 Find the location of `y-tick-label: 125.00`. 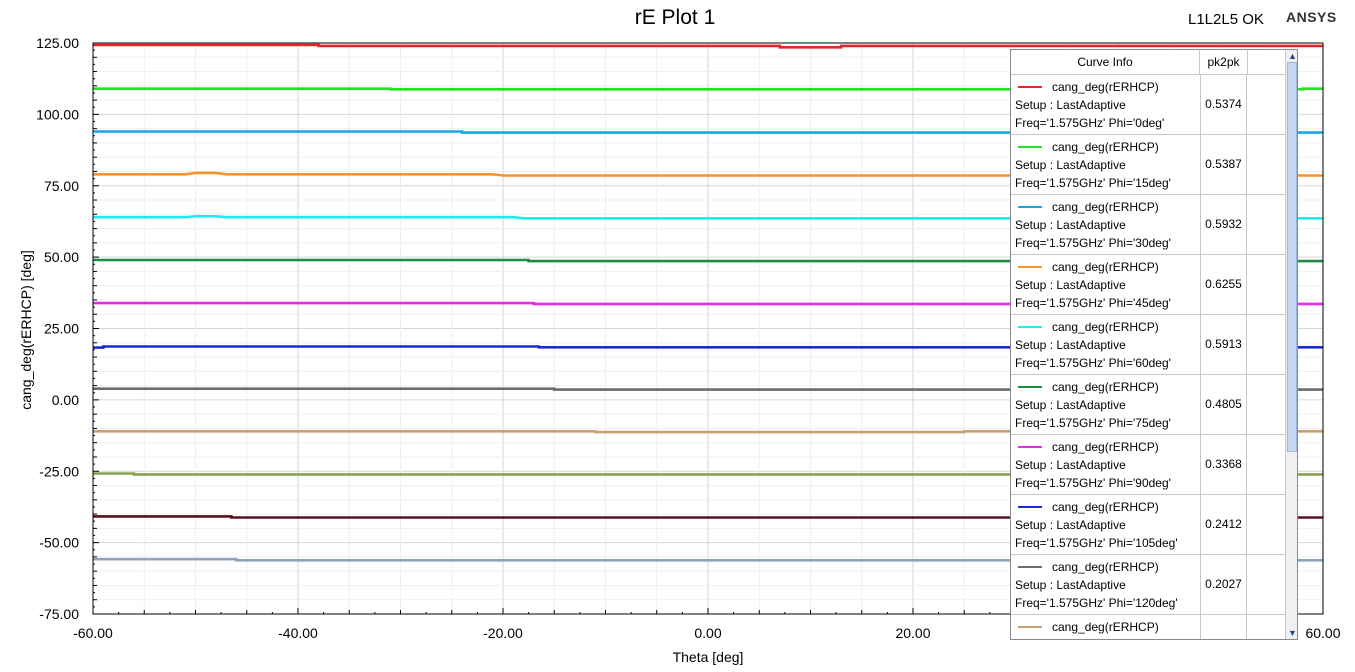

y-tick-label: 125.00 is located at coordinates (57, 43).